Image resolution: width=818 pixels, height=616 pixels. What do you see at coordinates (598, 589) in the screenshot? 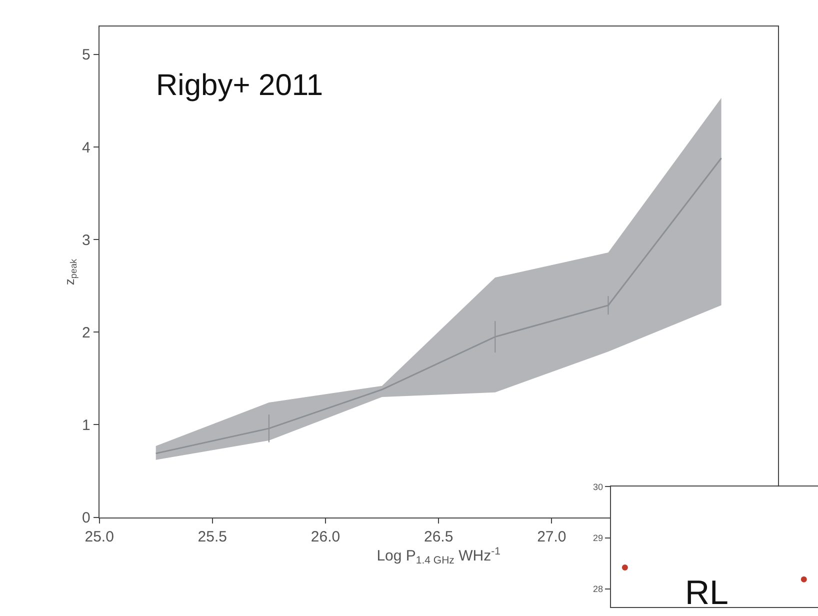
I see `y-tick-label: 28` at bounding box center [598, 589].